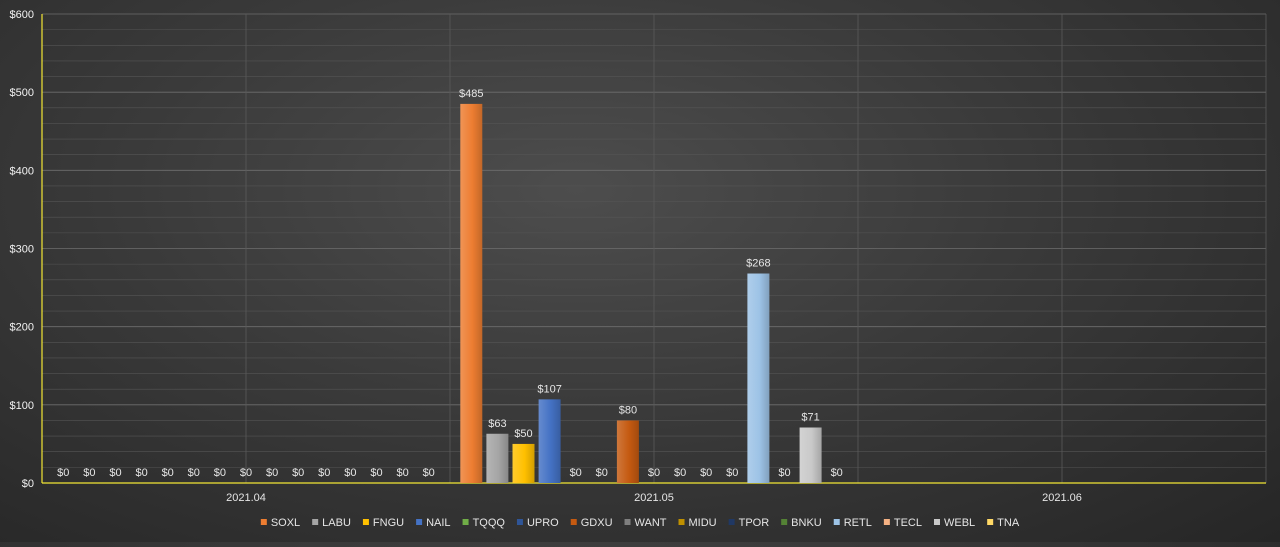 This screenshot has width=1280, height=547. Describe the element at coordinates (438, 523) in the screenshot. I see `legend-label: NAIL` at that location.